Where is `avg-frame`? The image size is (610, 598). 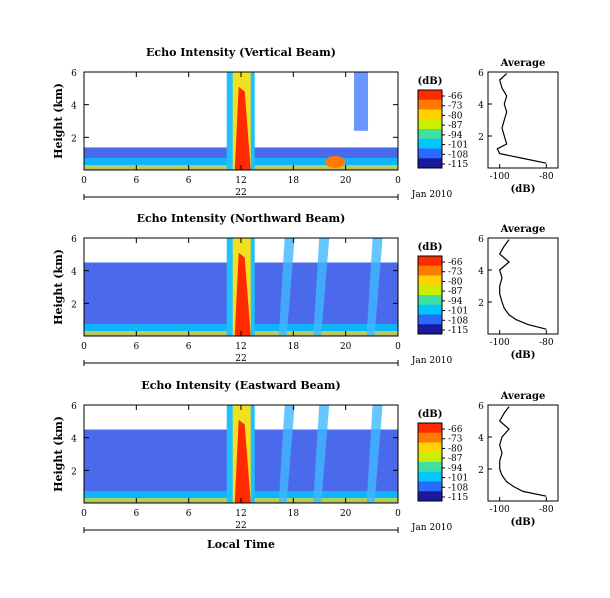 avg-frame is located at coordinates (523, 120).